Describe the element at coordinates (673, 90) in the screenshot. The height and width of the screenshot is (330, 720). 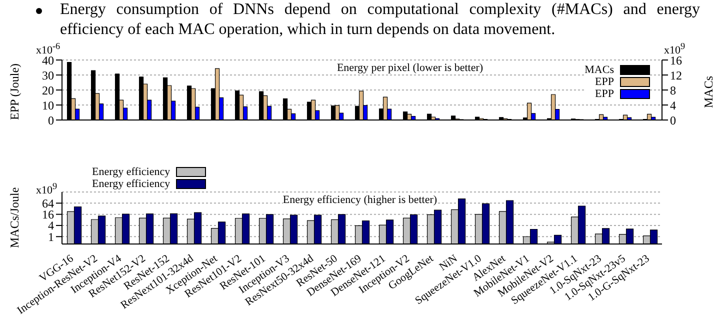
I see `y2-tick-label: 8` at that location.